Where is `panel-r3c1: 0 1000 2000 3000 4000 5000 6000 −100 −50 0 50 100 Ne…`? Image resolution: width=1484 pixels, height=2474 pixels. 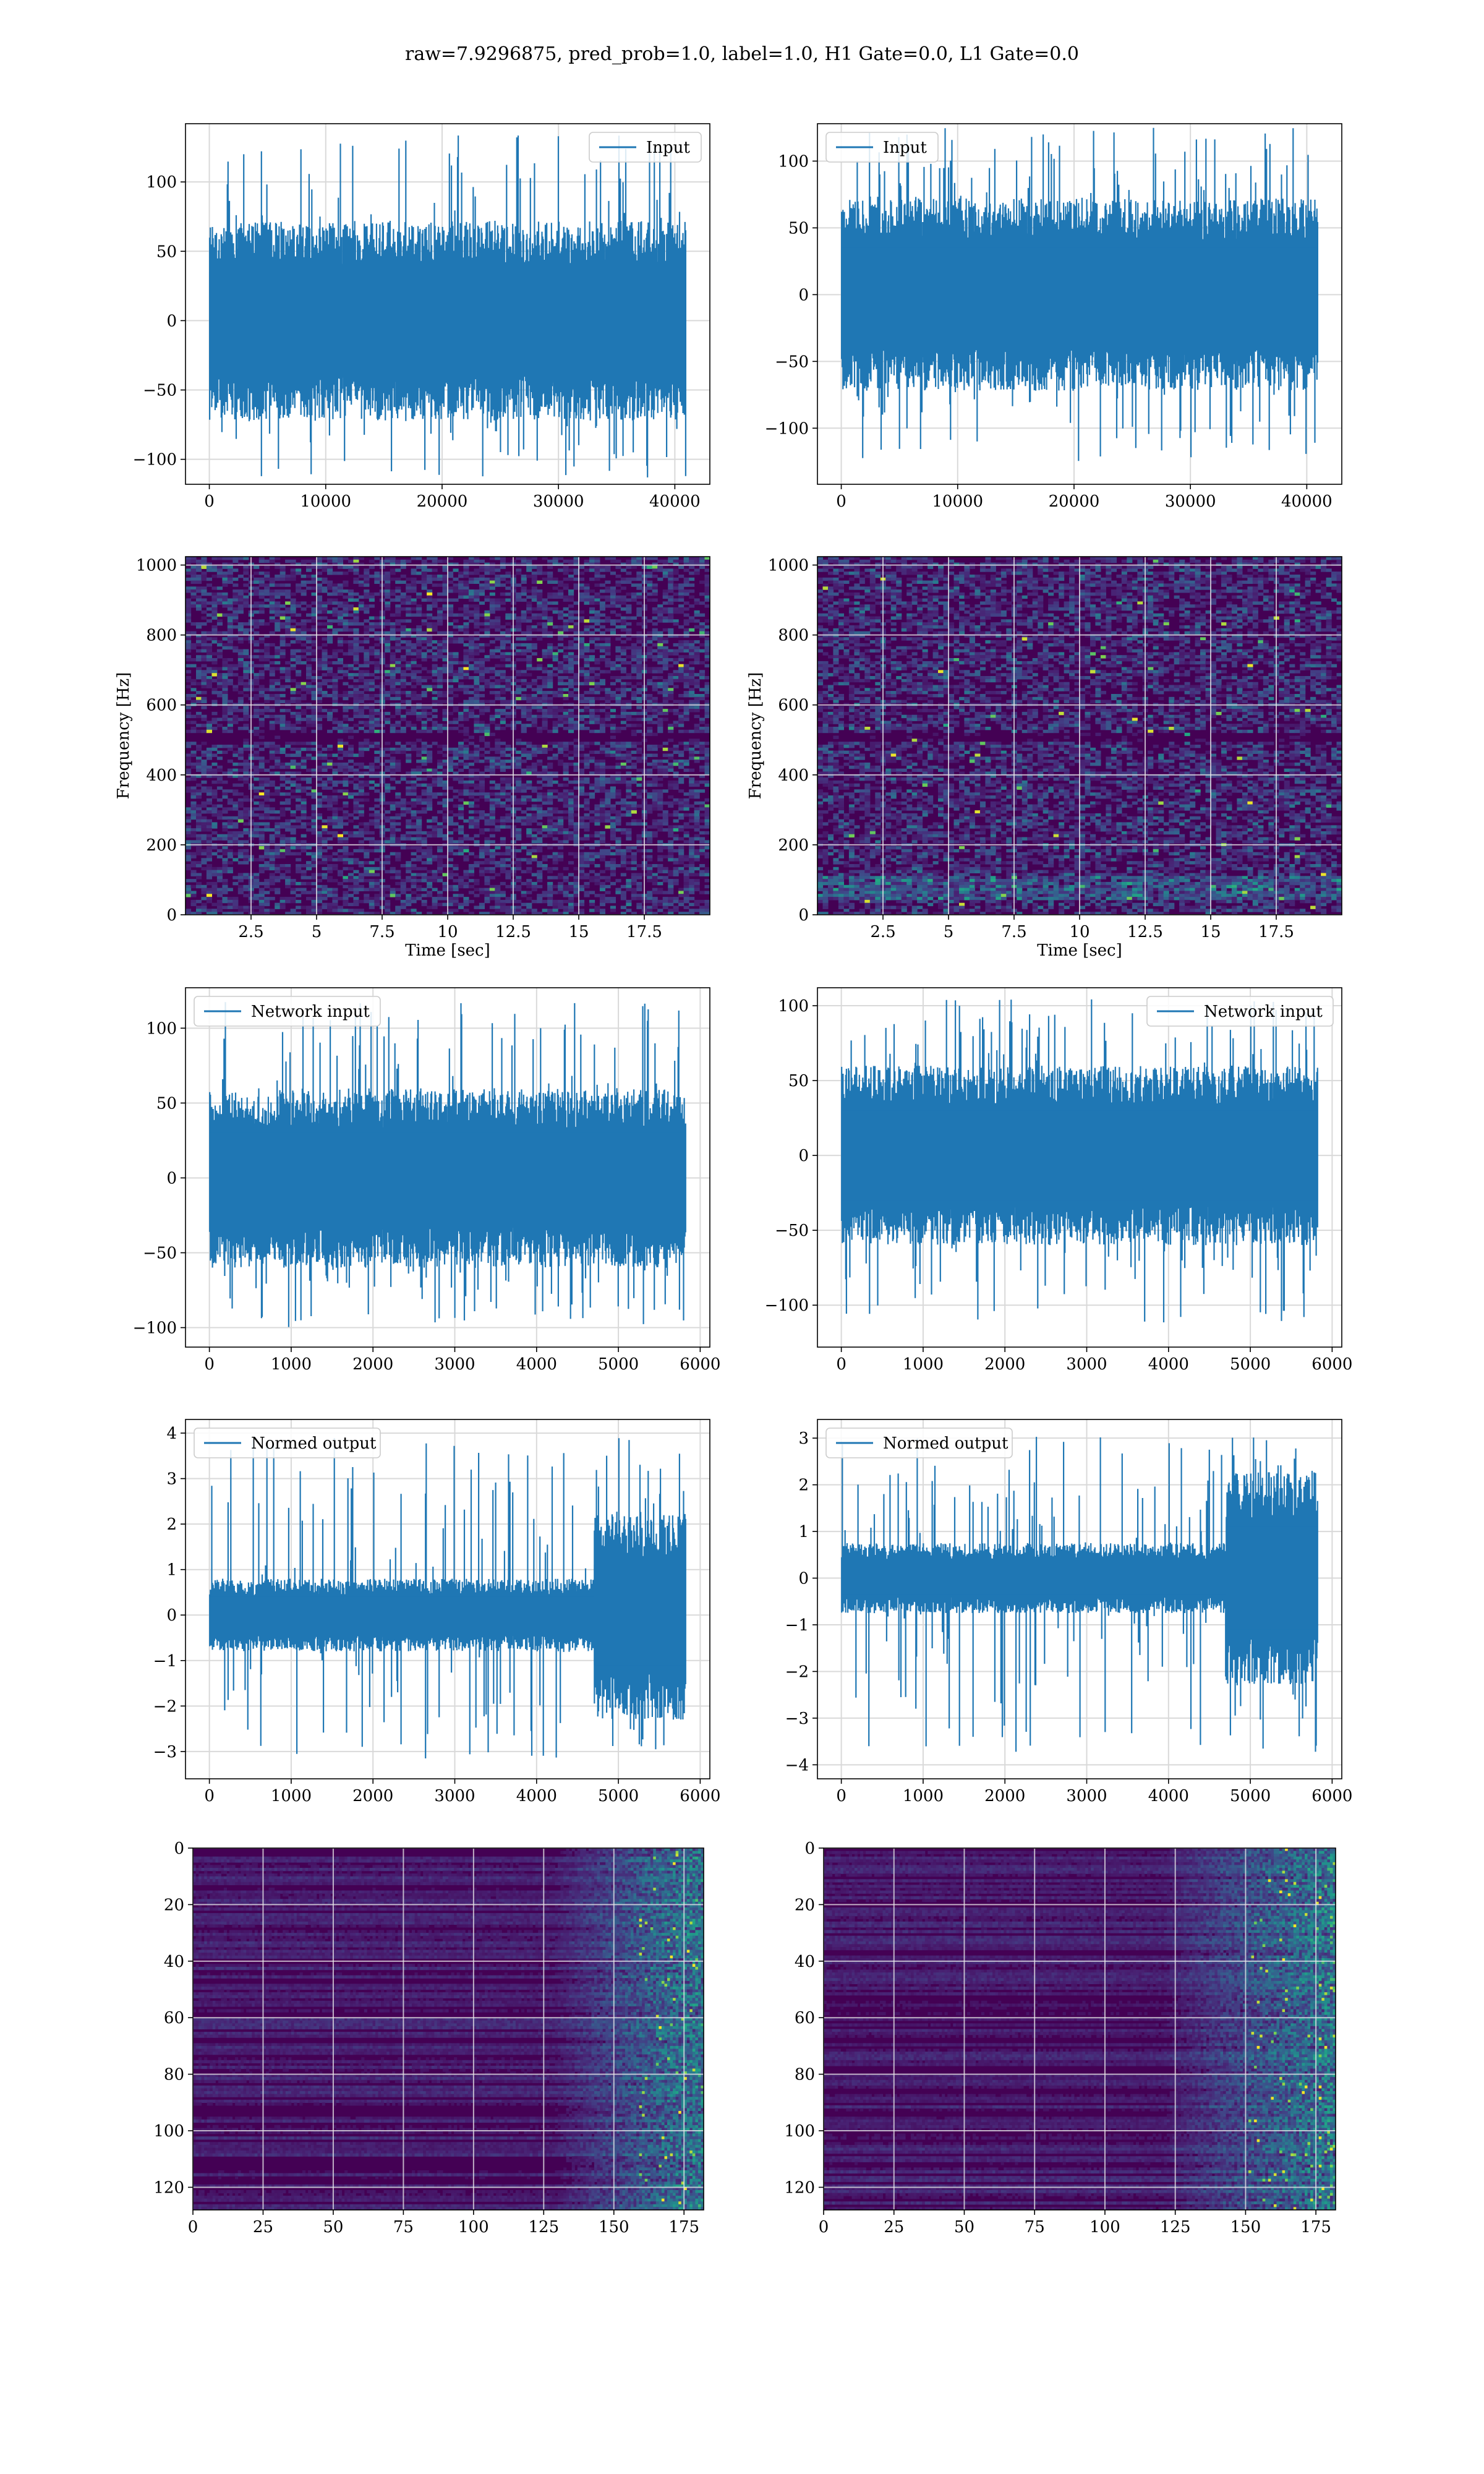 panel-r3c1: 0 1000 2000 3000 4000 5000 6000 −100 −50 0 50 100 Ne… is located at coordinates (426, 1180).